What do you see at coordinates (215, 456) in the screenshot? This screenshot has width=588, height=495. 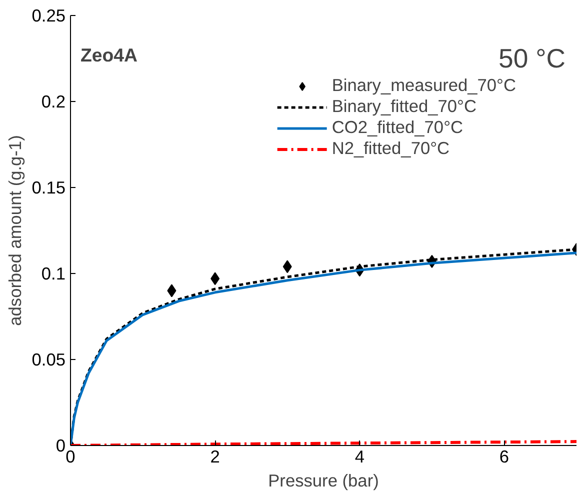 I see `x-tick-label: 2` at bounding box center [215, 456].